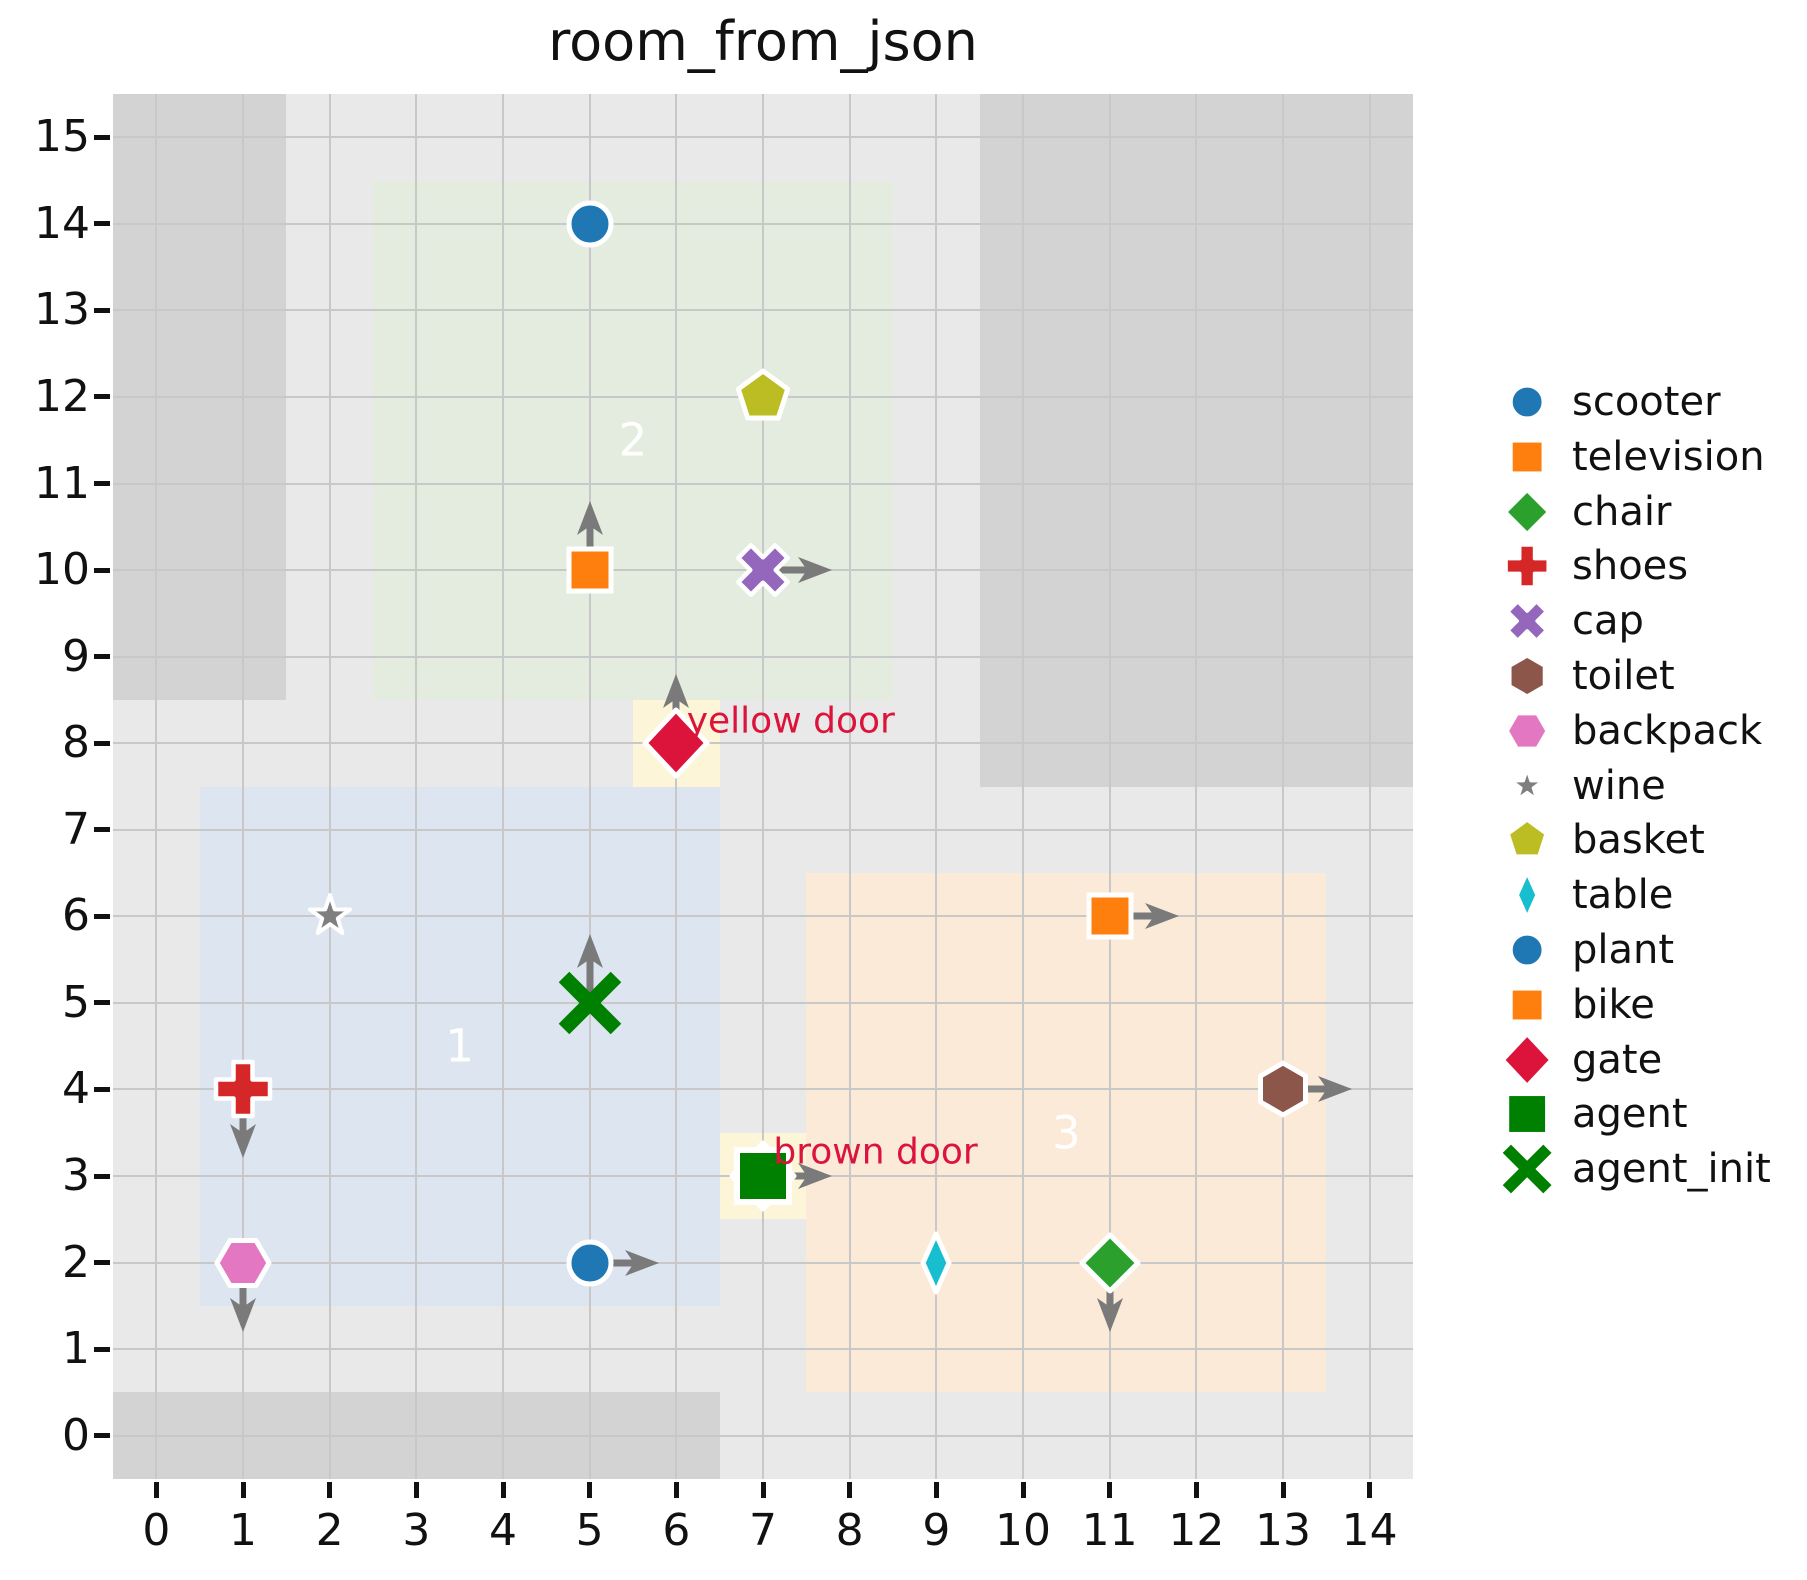 Image resolution: width=1807 pixels, height=1580 pixels. Describe the element at coordinates (1517, 512) in the screenshot. I see `legend-chair-icon` at that location.